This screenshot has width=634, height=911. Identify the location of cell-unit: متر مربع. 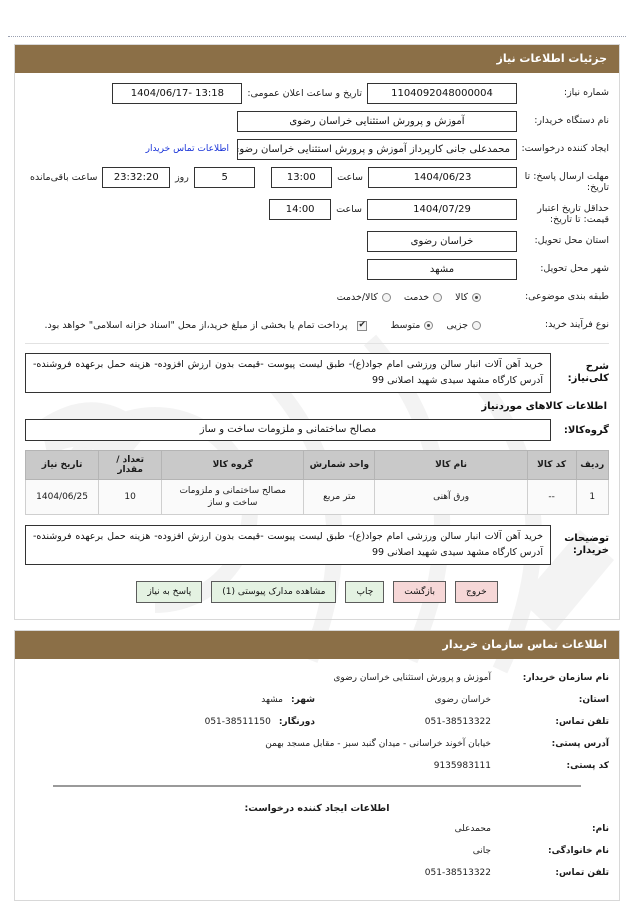
(339, 497).